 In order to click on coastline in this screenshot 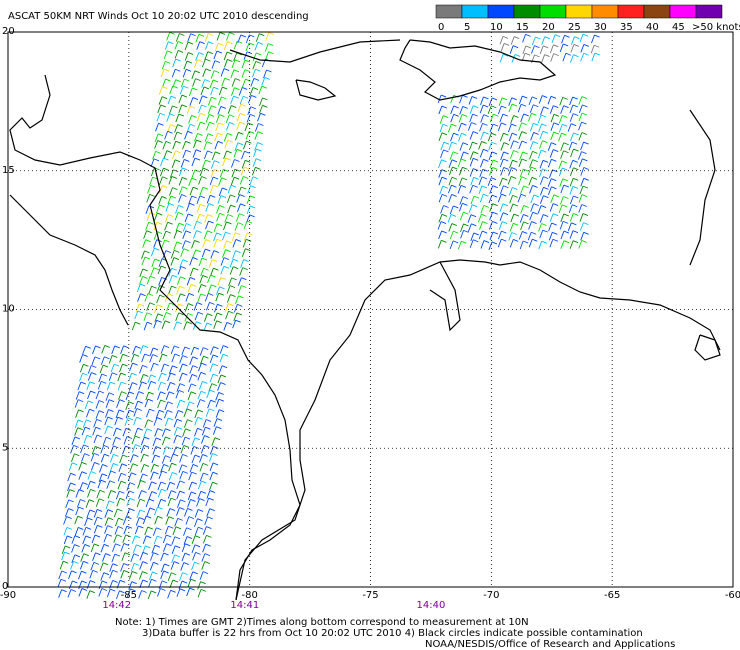, I will do `click(707, 347)`.